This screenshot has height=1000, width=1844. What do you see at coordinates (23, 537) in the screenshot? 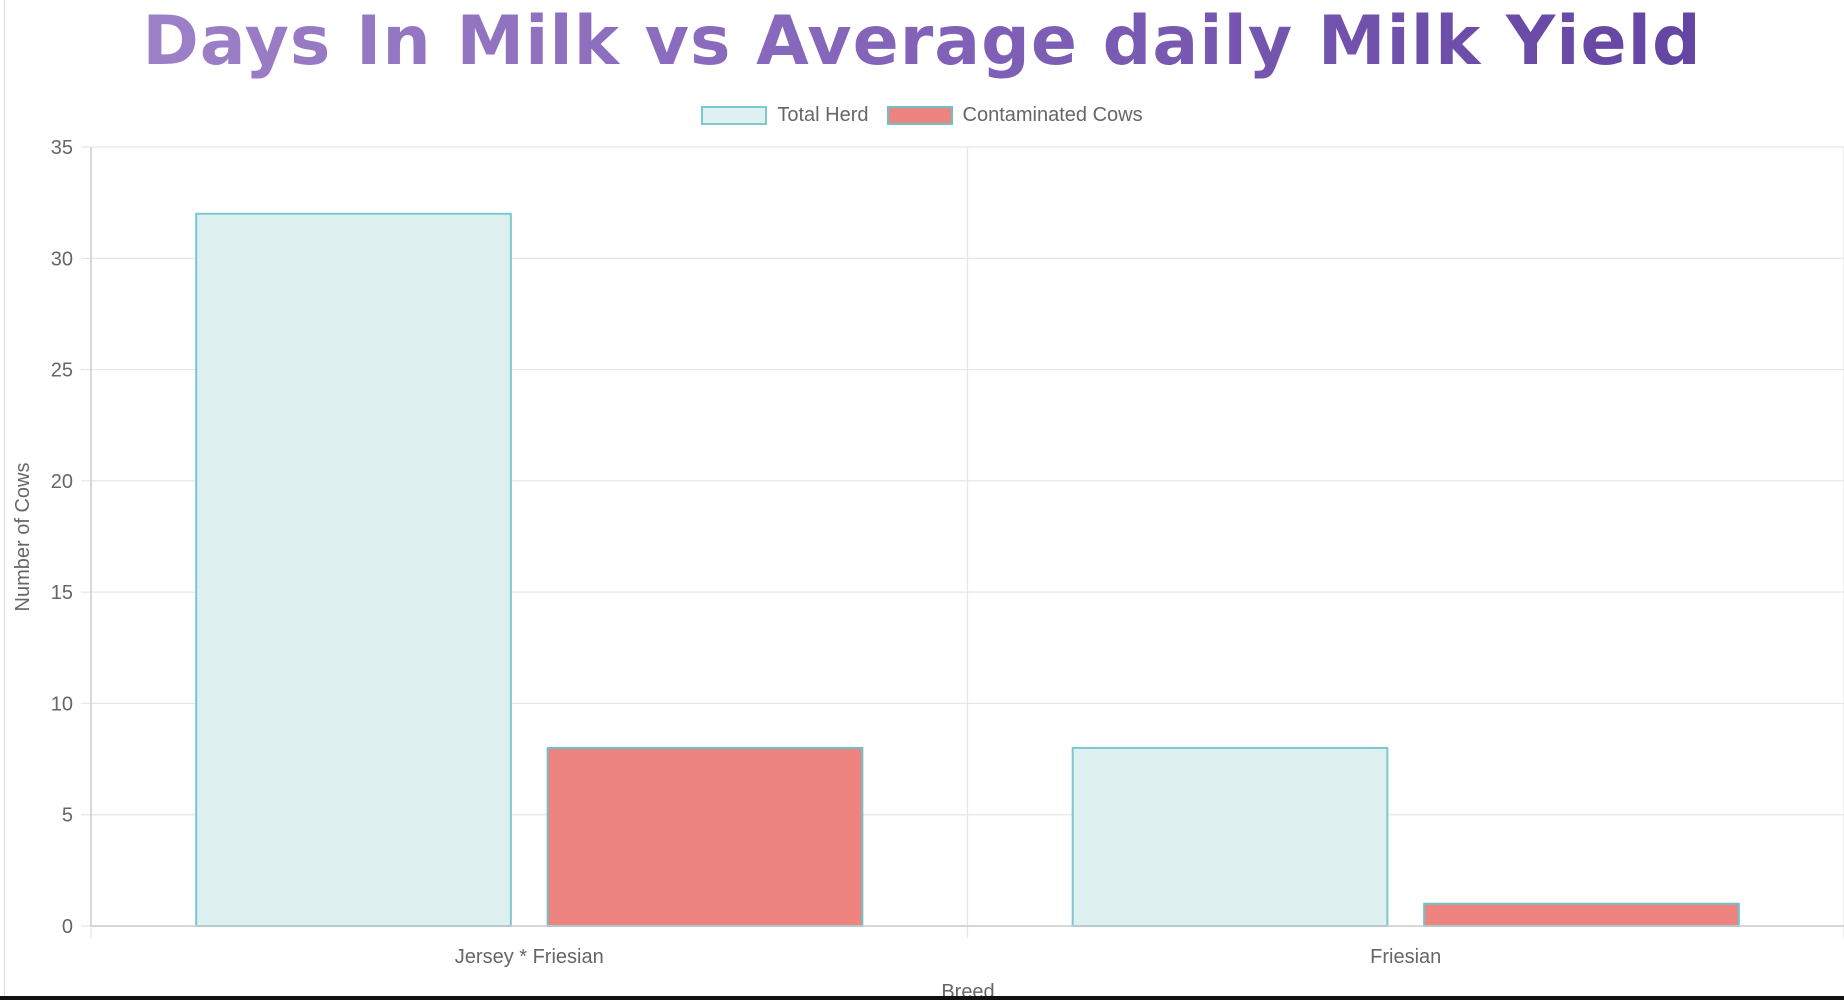
I see `y-axis-title: Number of Cows` at bounding box center [23, 537].